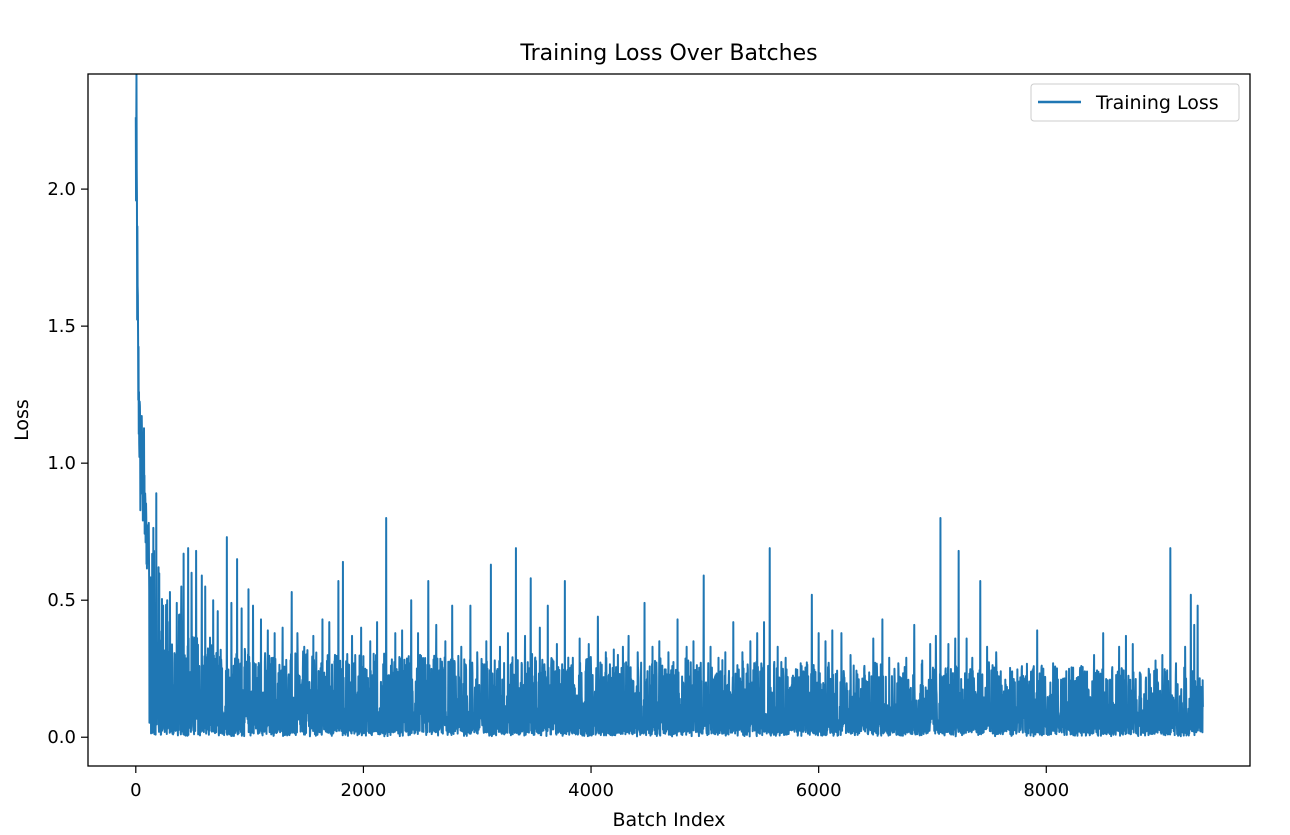 Image resolution: width=1290 pixels, height=835 pixels. I want to click on x-tick-label: 4000, so click(591, 790).